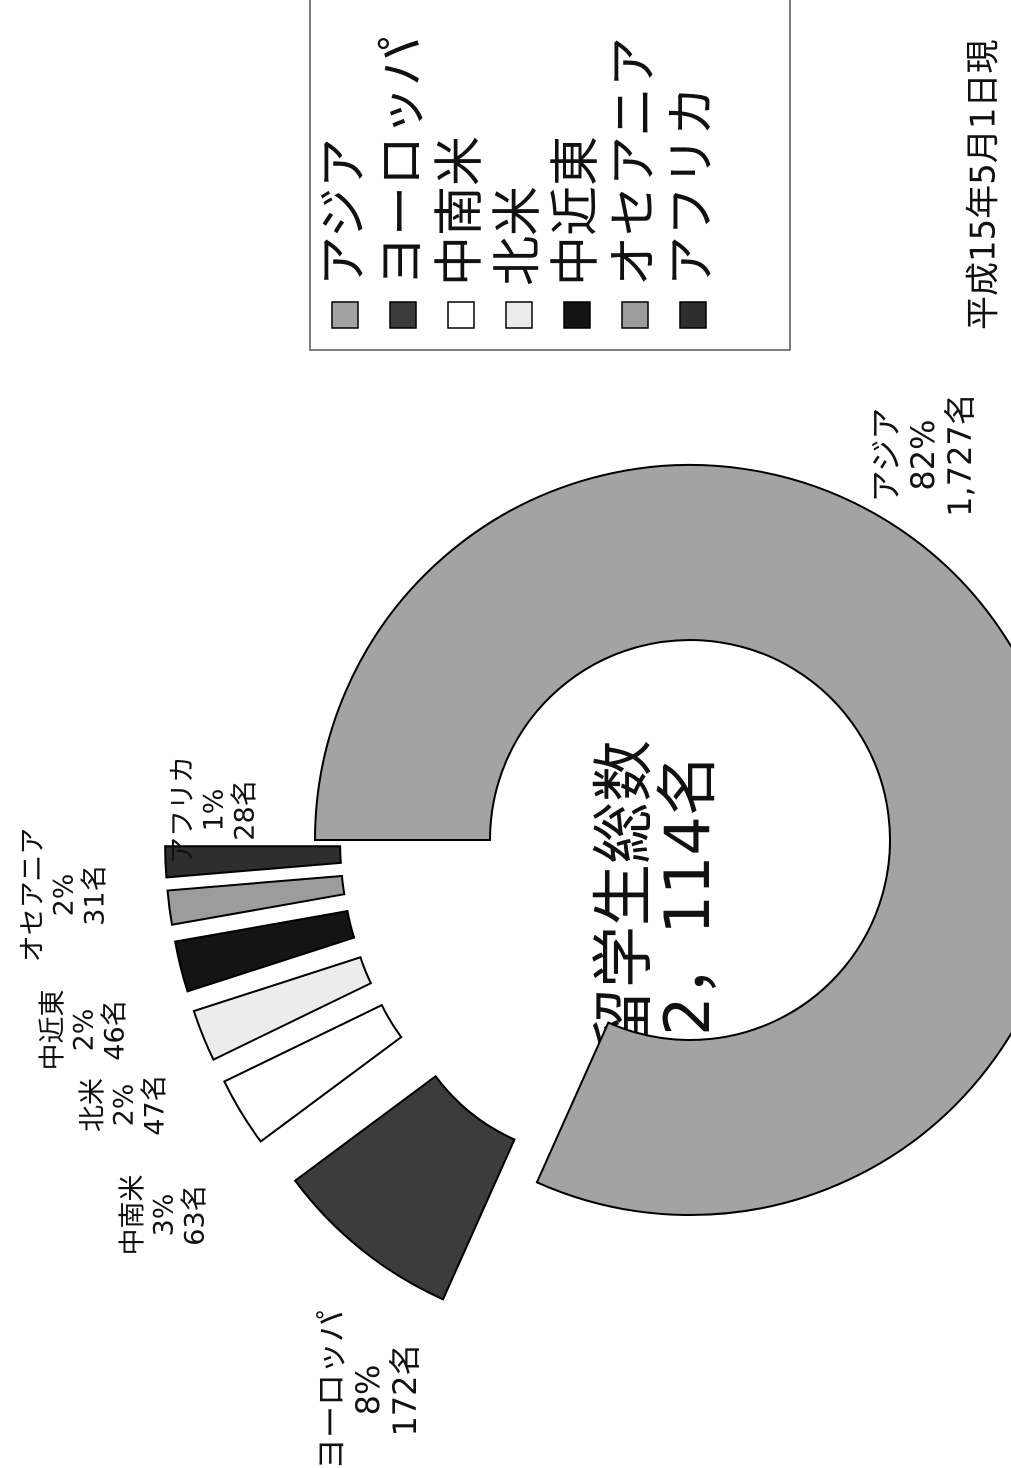 This screenshot has height=1468, width=1011. I want to click on slice-value: 1,727名, so click(960, 455).